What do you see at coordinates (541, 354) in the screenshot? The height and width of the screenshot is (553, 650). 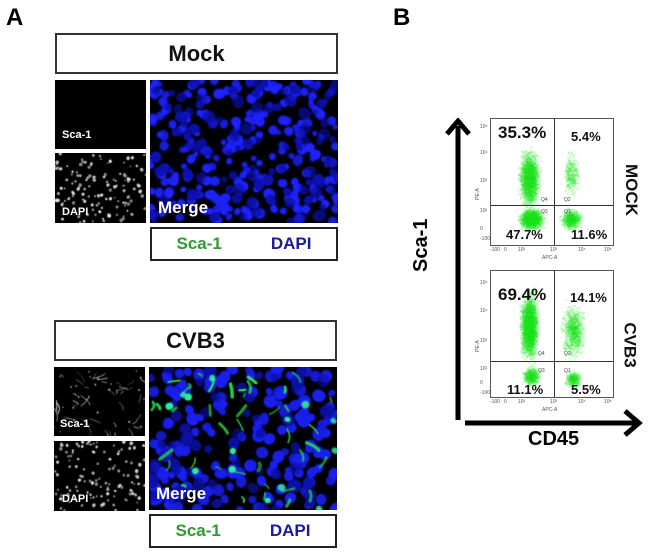 I see `cvb3-tag-q4: Q4` at bounding box center [541, 354].